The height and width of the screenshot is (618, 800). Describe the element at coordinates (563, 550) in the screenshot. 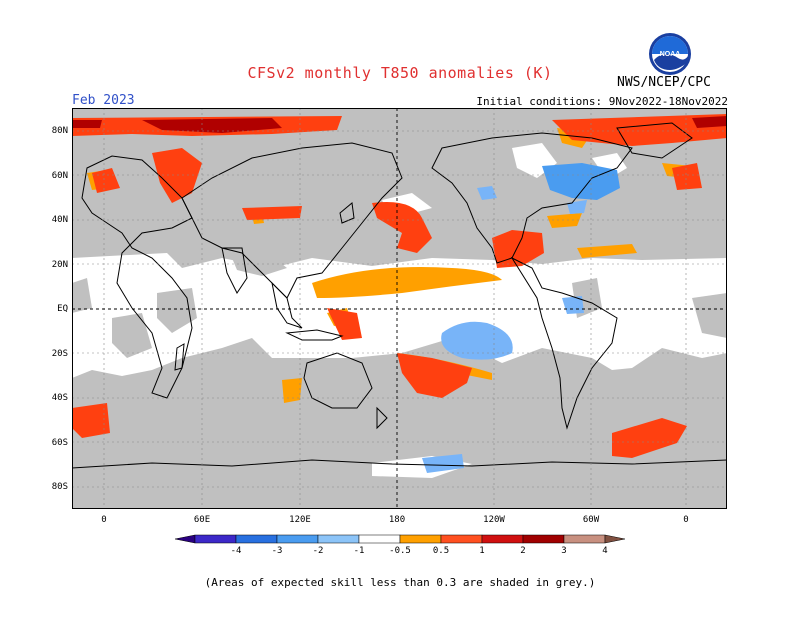

I see `colorbar-label: 3` at that location.